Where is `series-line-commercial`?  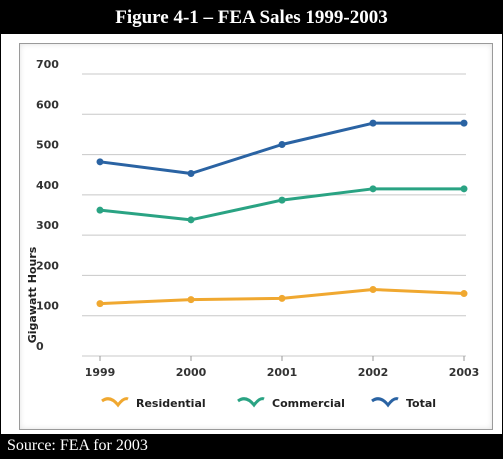
series-line-commercial is located at coordinates (281, 204).